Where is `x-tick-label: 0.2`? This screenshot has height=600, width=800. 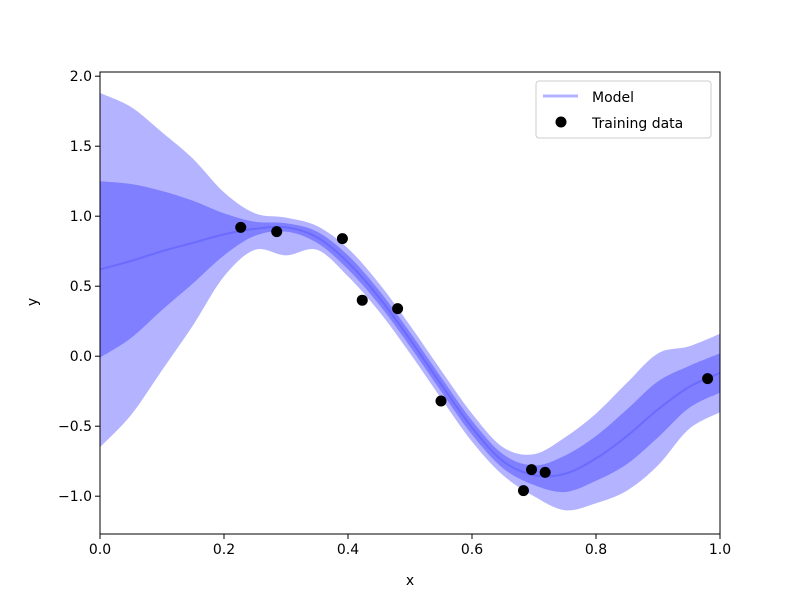
x-tick-label: 0.2 is located at coordinates (224, 550).